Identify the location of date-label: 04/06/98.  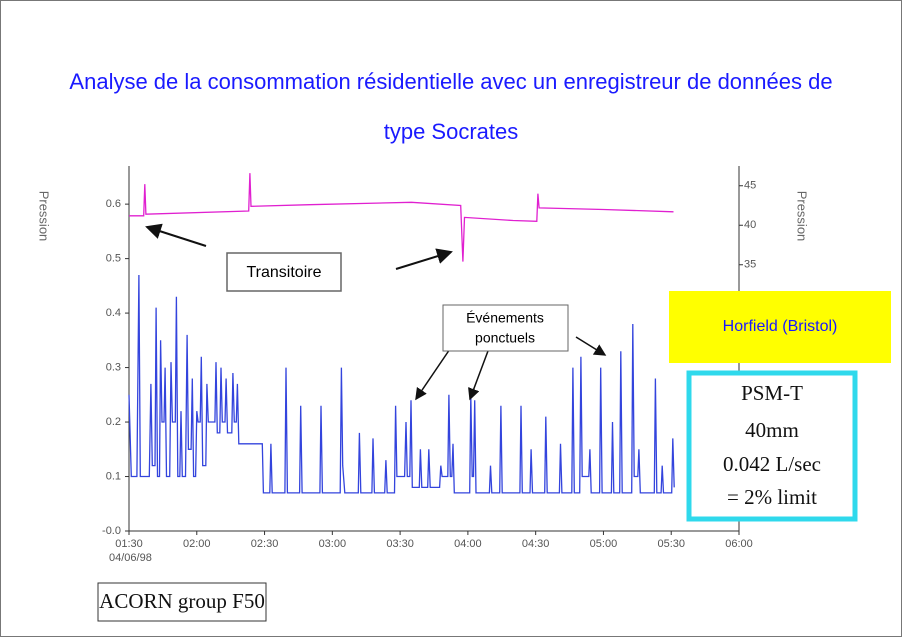
(130, 558).